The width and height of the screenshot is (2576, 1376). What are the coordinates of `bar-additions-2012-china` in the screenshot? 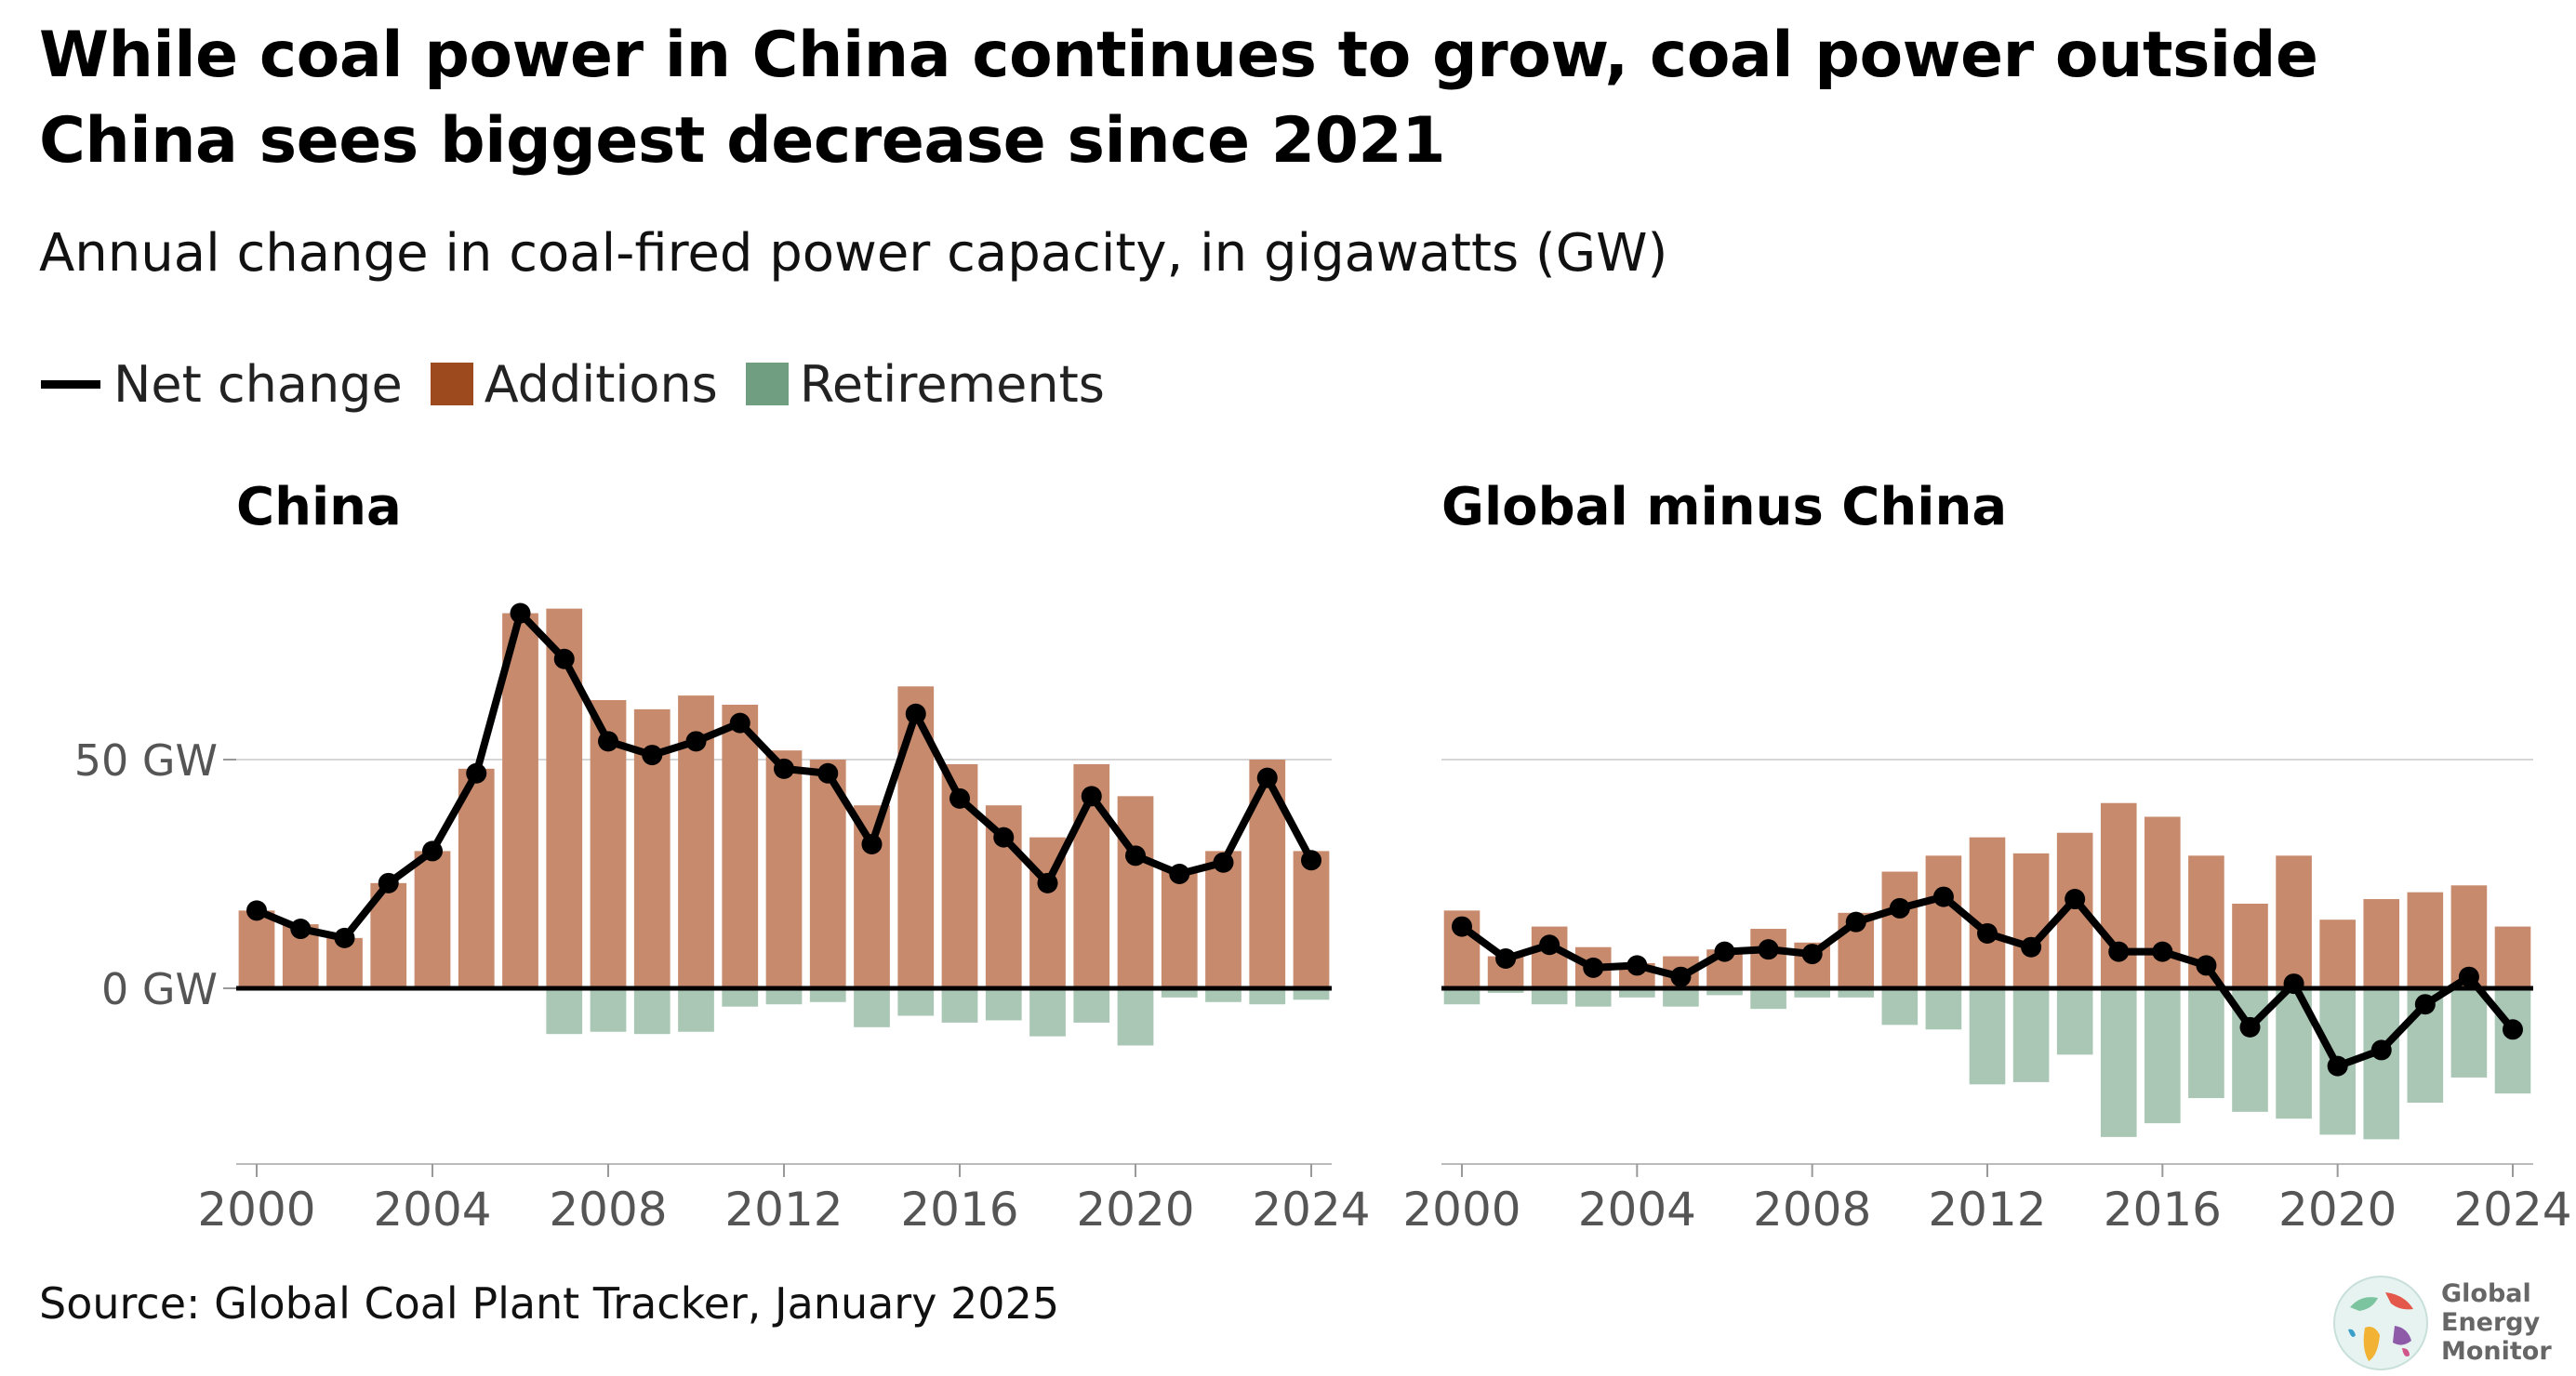 It's located at (784, 869).